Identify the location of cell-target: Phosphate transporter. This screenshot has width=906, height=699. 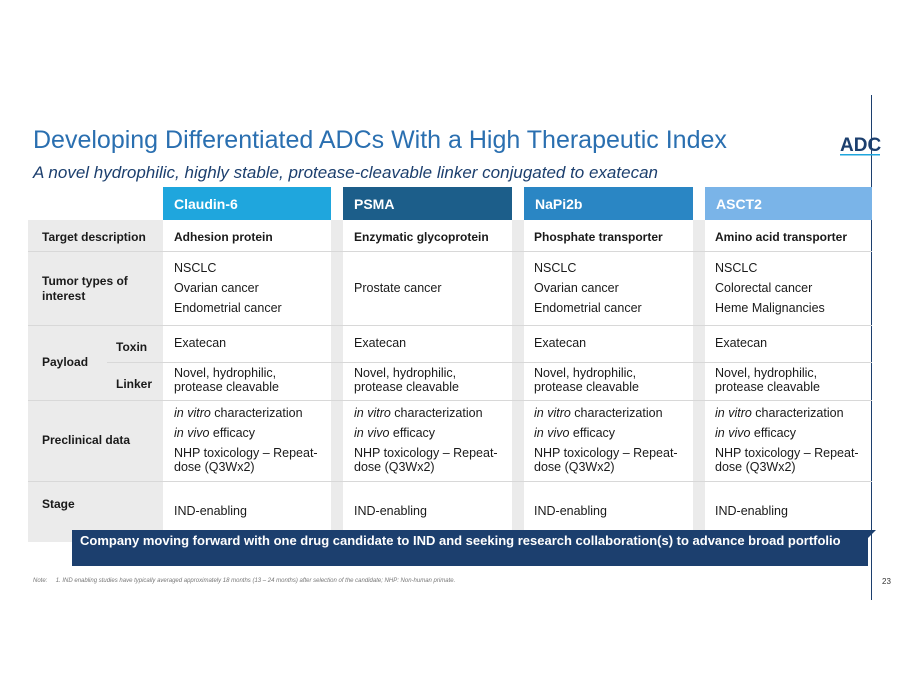
(598, 237).